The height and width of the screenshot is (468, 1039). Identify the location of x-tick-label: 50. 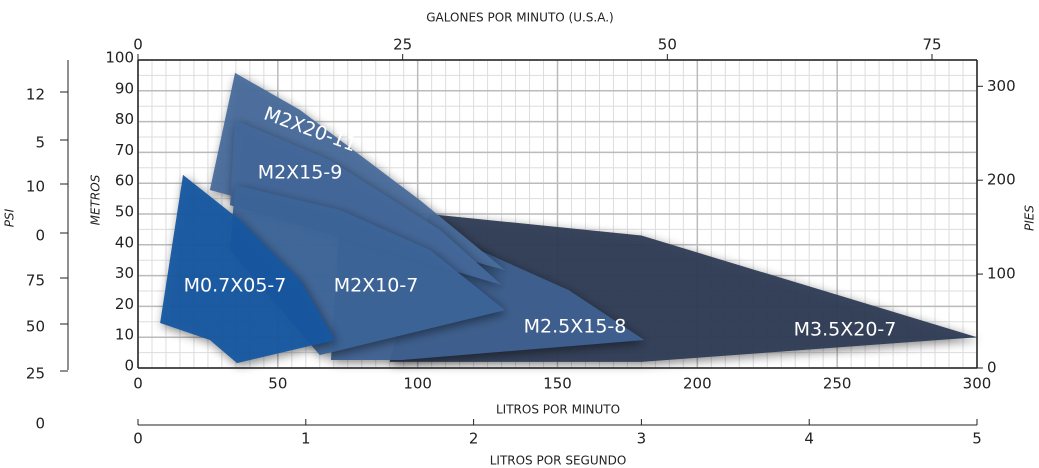
(277, 384).